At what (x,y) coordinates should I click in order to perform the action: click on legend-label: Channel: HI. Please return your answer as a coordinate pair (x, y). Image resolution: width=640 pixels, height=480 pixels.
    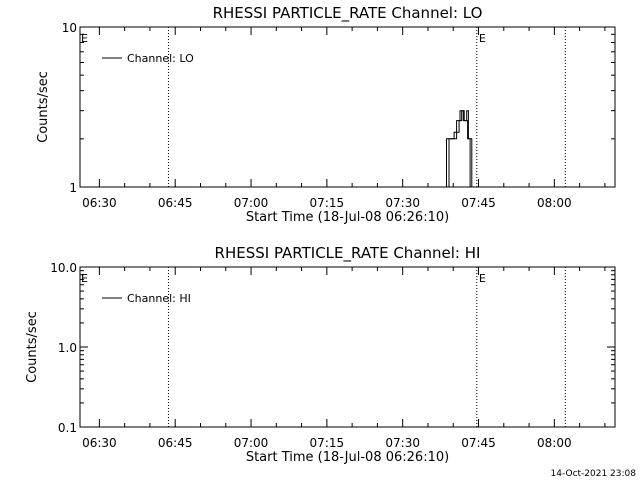
    Looking at the image, I should click on (159, 298).